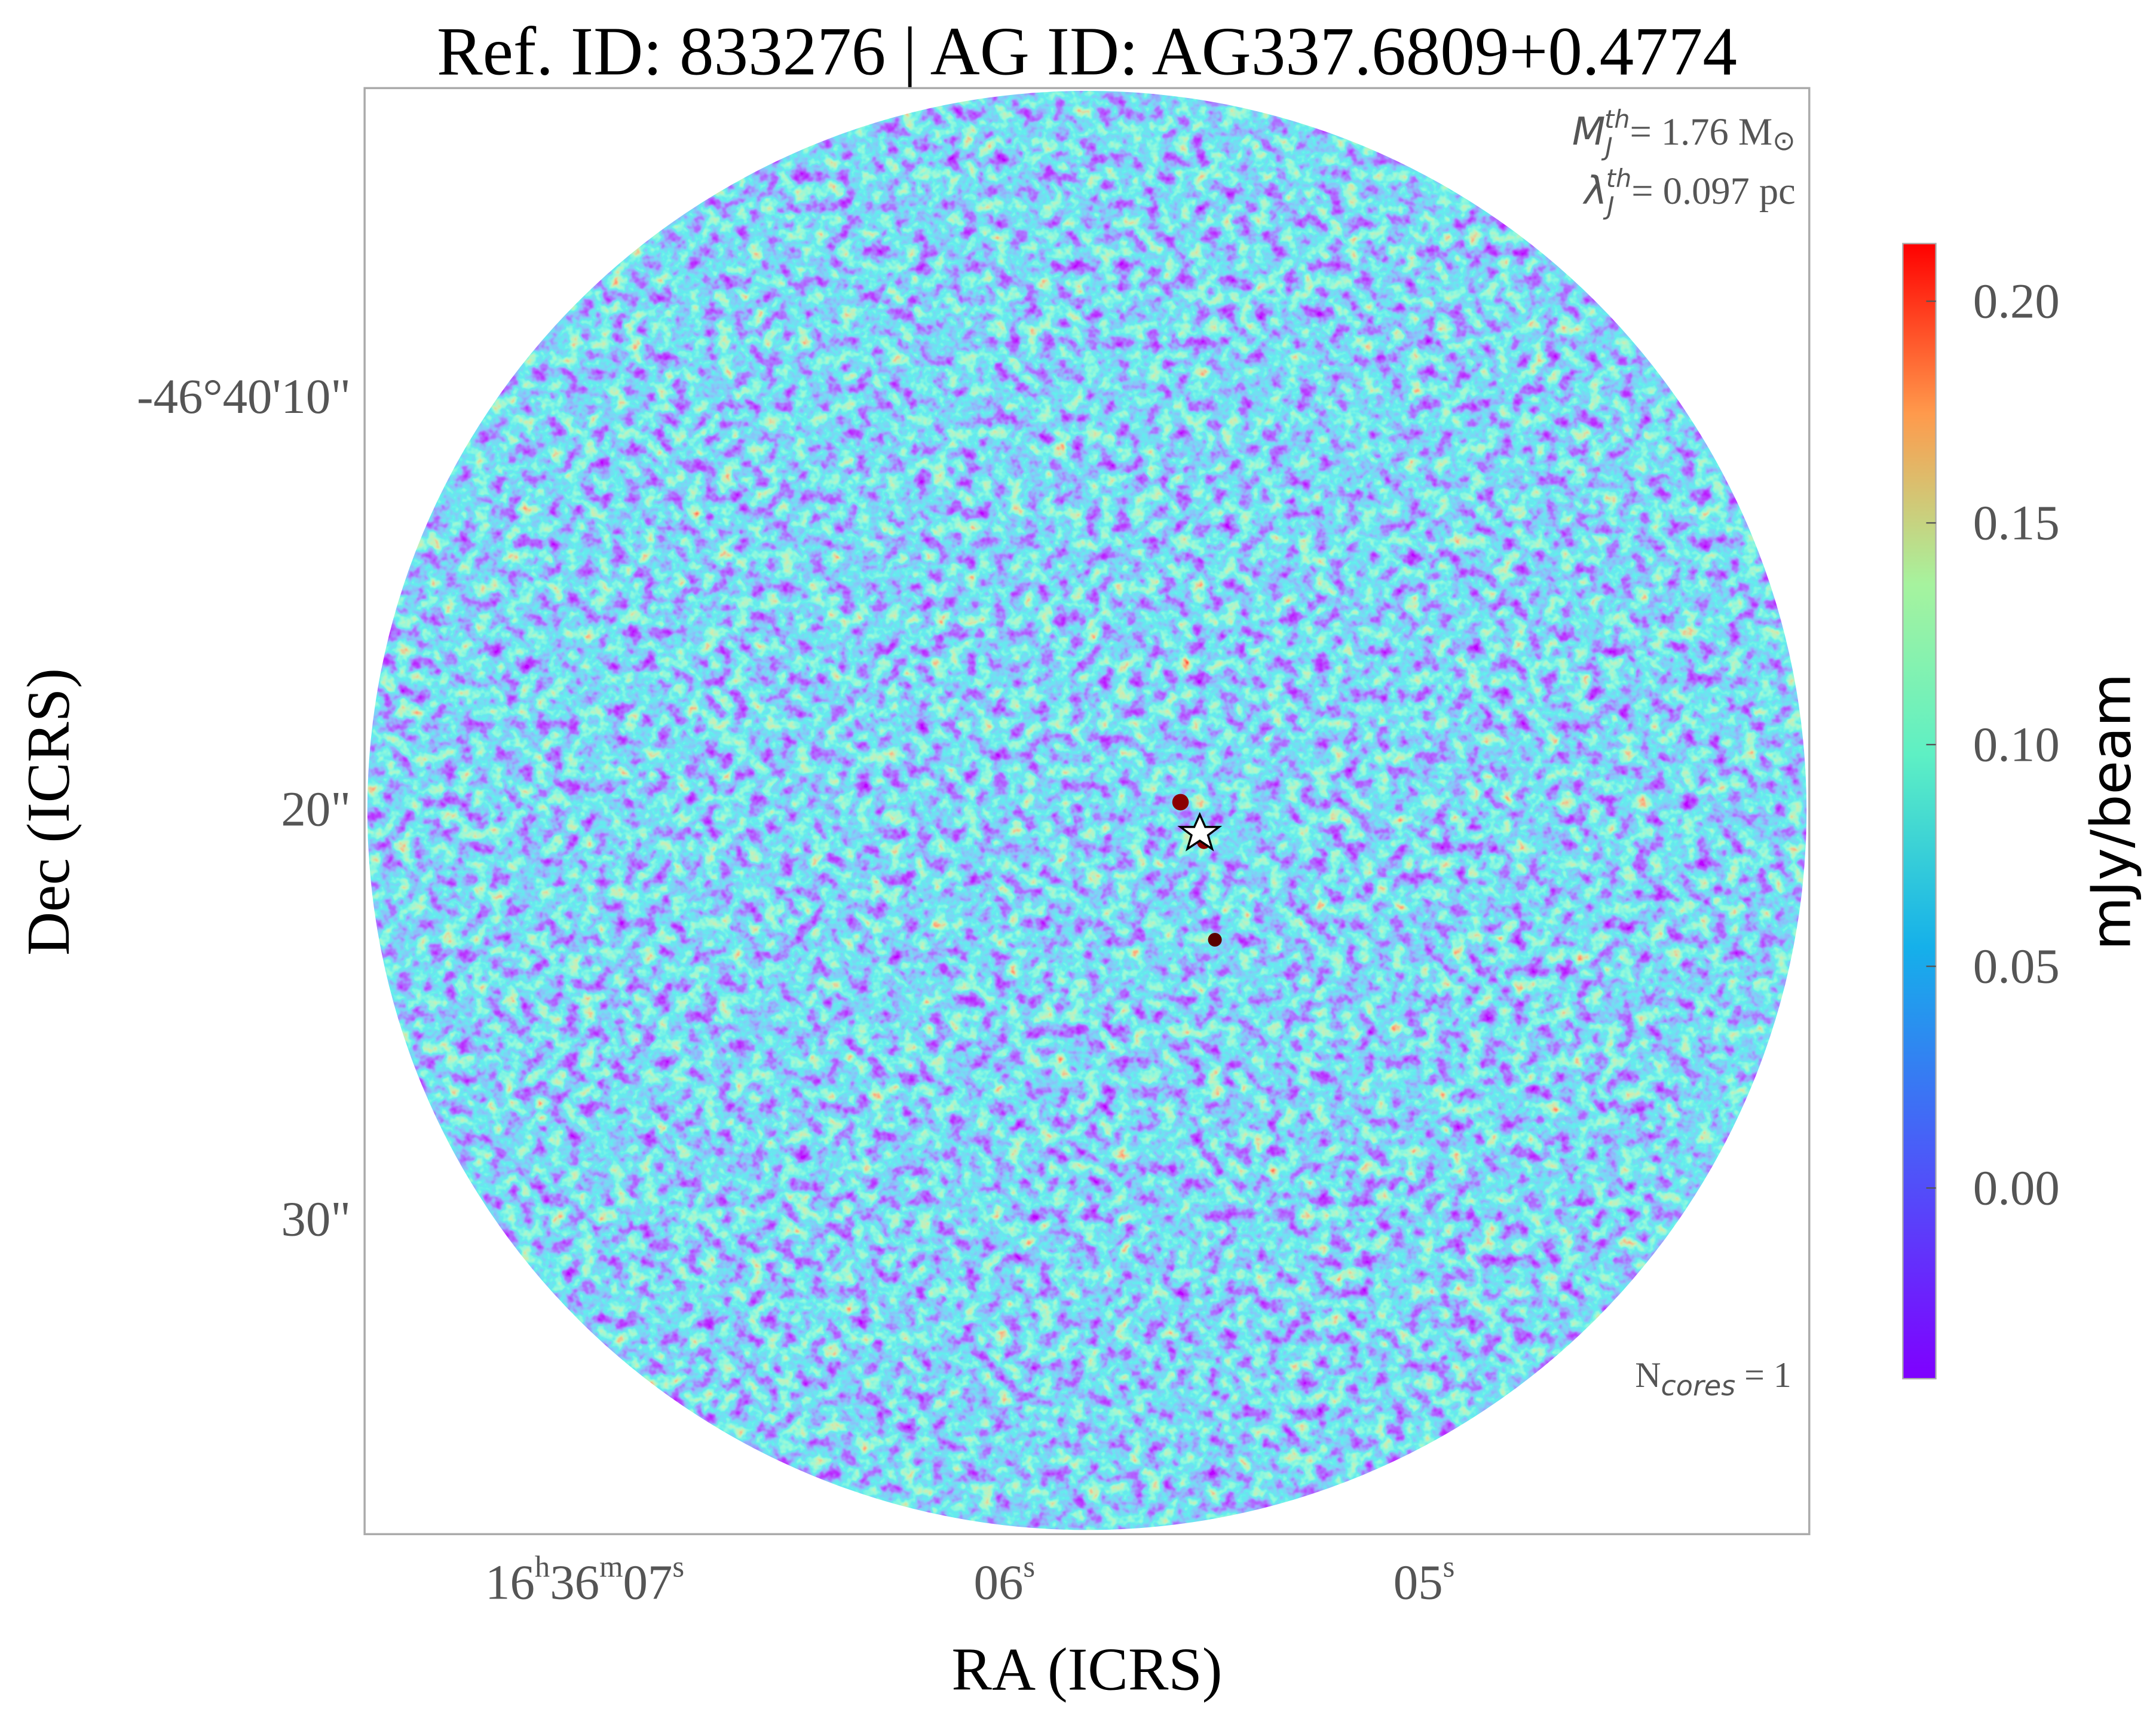 This screenshot has width=2156, height=1718. I want to click on x-tick-label: 05s, so click(1424, 1580).